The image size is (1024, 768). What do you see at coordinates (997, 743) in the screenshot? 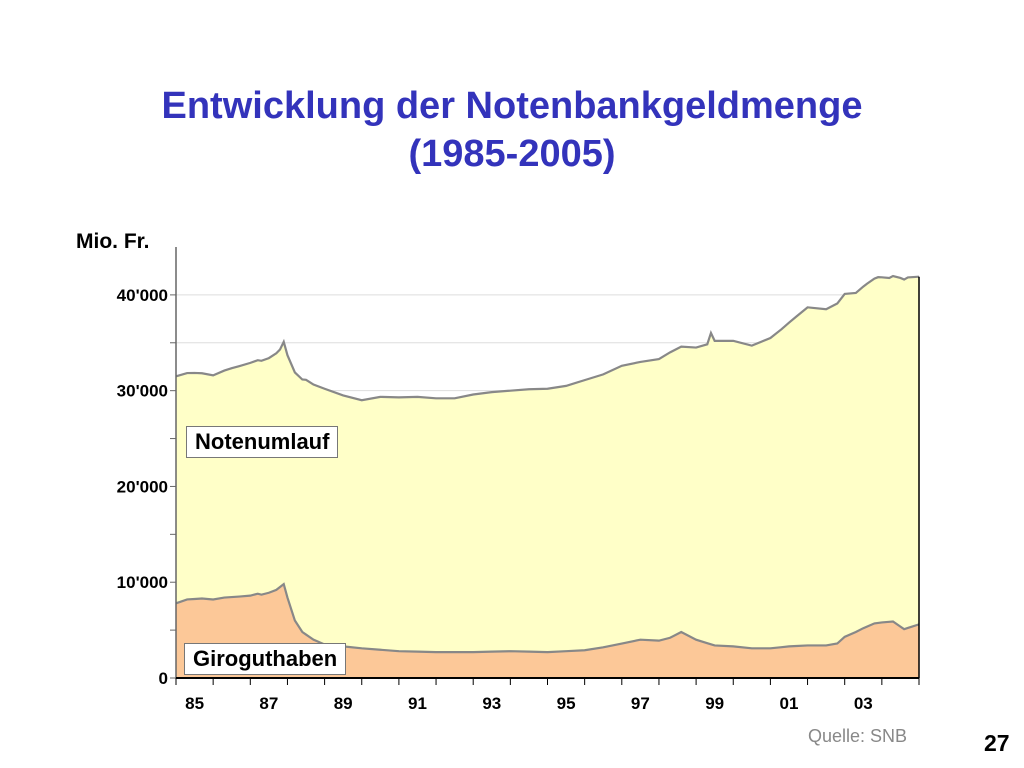
I see `page-number: 27` at bounding box center [997, 743].